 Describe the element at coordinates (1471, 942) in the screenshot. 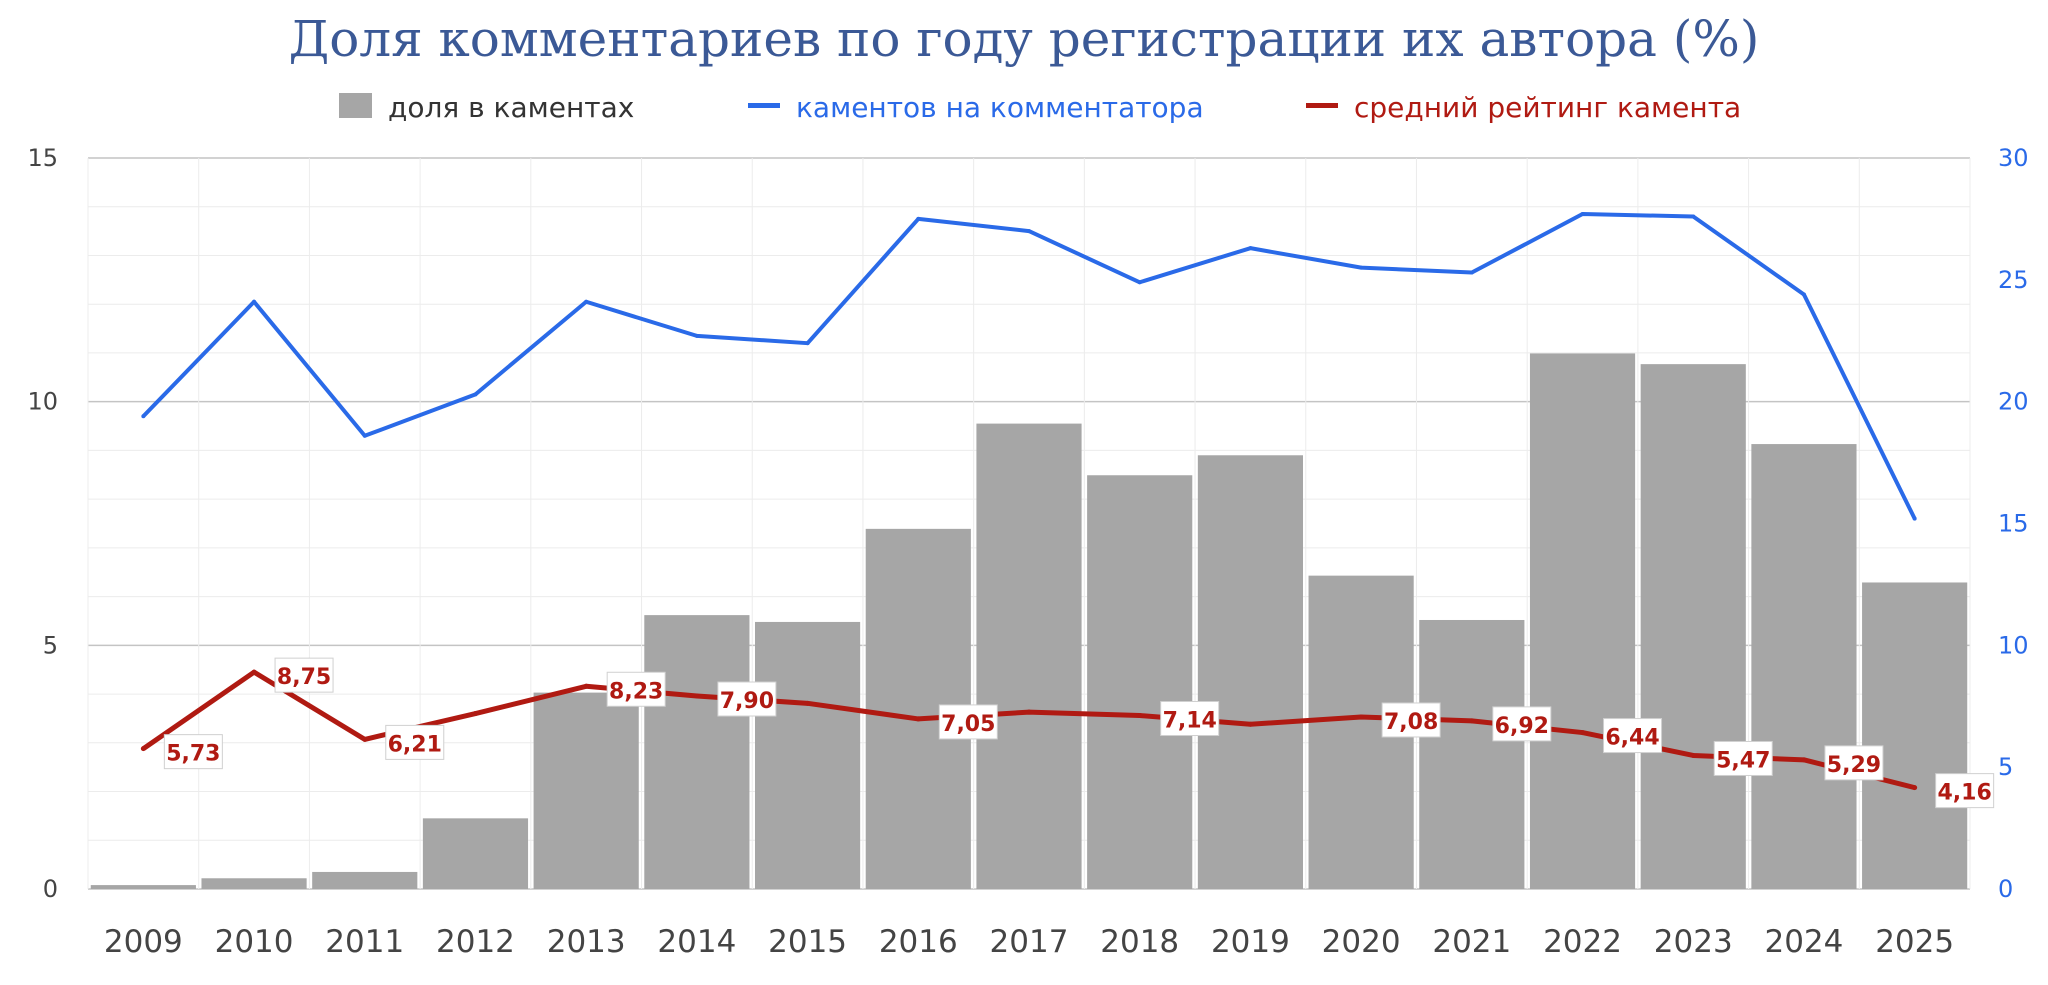

I see `x-tick-2021: 2021` at that location.